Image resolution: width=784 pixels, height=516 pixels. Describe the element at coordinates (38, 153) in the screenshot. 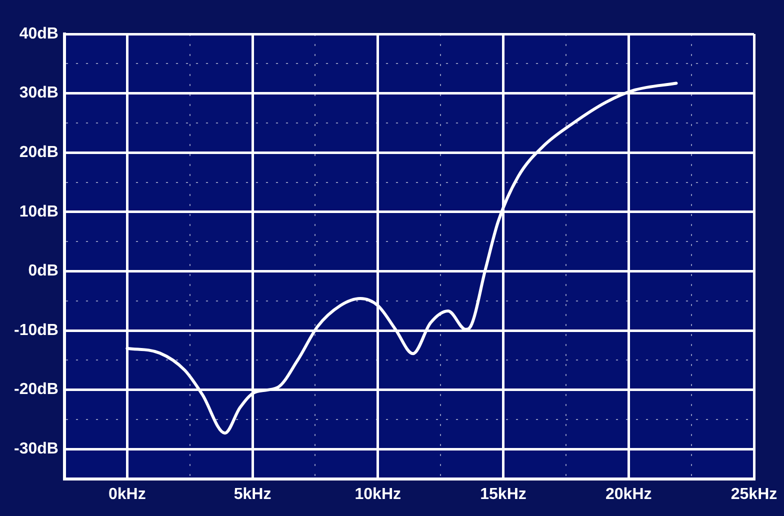

I see `y-tick-label: 20dB` at that location.